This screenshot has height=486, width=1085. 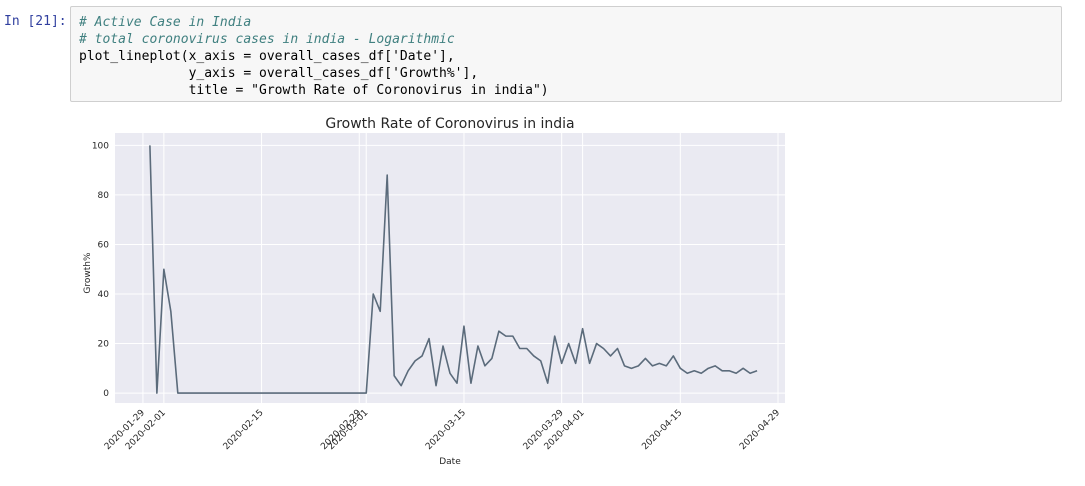 I want to click on y-tick-label: 40, so click(x=104, y=295).